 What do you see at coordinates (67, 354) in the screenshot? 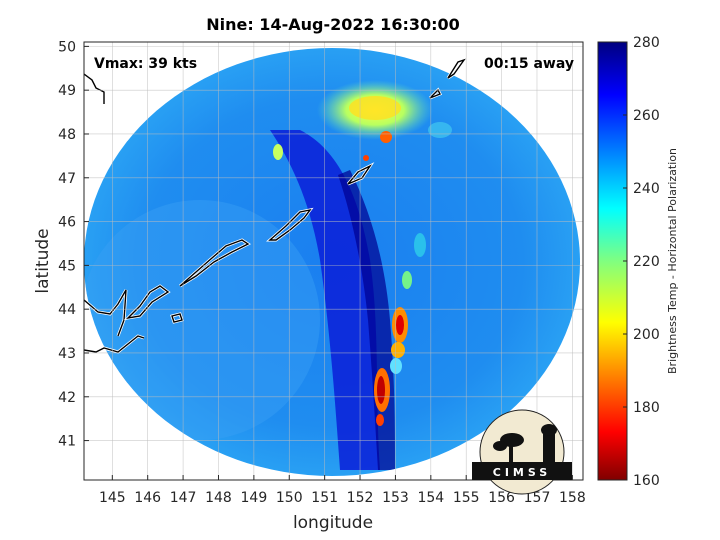
I see `y-tick-label: 43` at bounding box center [67, 354].